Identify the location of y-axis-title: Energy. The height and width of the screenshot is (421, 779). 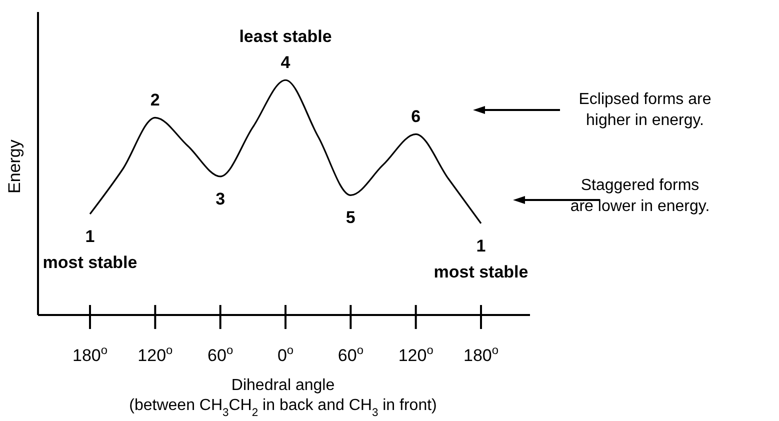
(14, 166).